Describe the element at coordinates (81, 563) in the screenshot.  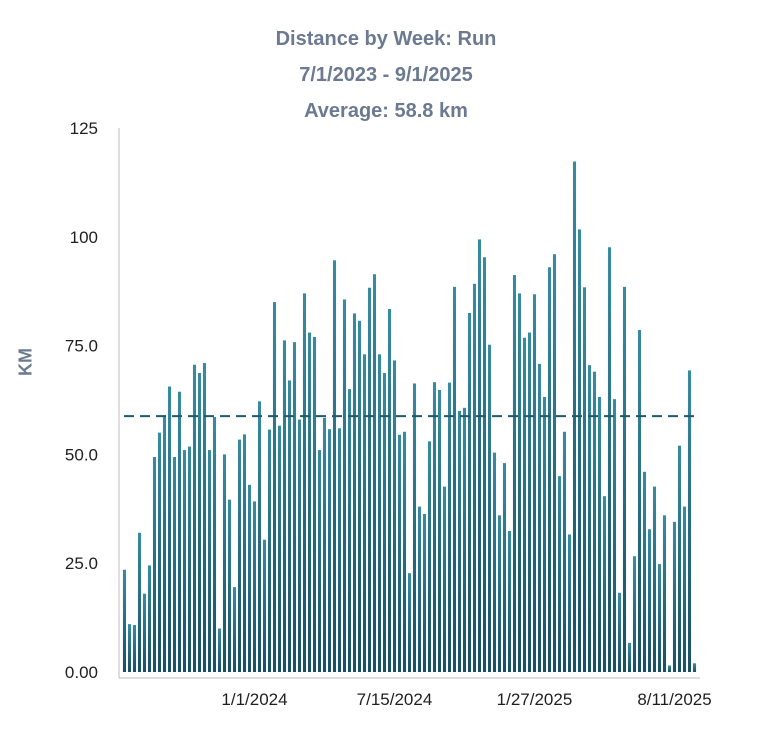
I see `y-tick-label: 25.0` at that location.